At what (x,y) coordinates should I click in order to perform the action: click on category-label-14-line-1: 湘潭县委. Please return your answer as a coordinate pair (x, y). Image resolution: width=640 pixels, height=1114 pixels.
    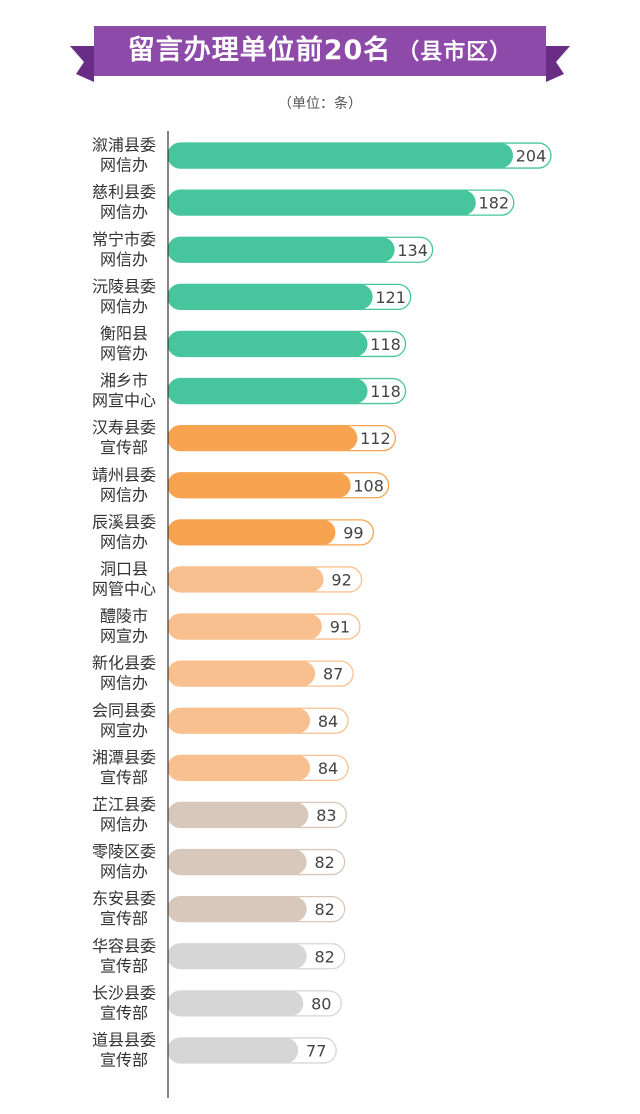
    Looking at the image, I should click on (124, 757).